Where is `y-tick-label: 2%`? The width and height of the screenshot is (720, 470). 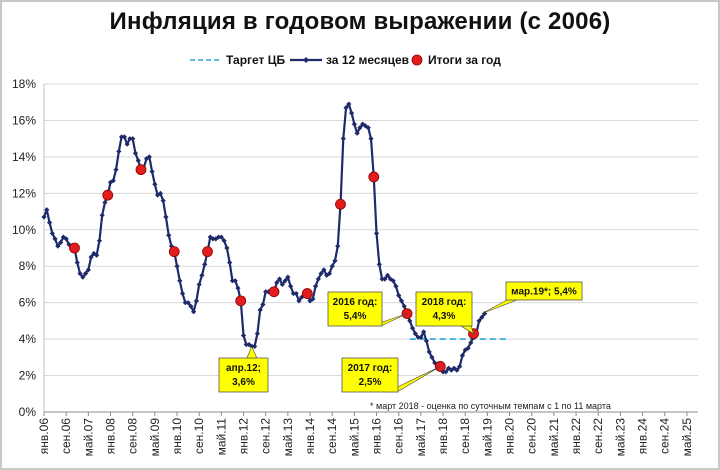 y-tick-label: 2% is located at coordinates (28, 376).